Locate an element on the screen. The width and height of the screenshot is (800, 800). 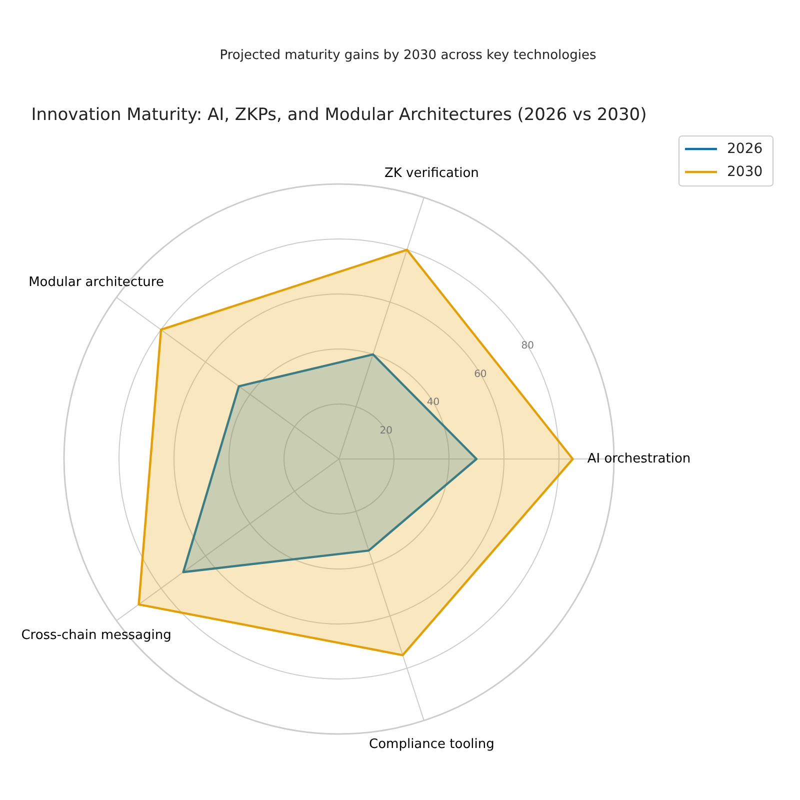
spoke-label: Modular architecture is located at coordinates (96, 282).